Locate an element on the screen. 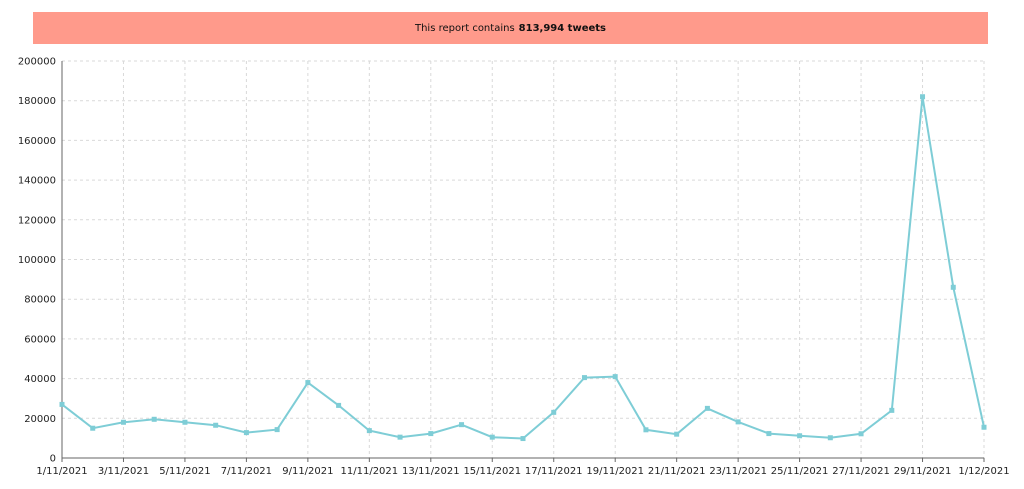  x-tick-label: 17/11/2021 is located at coordinates (554, 471).